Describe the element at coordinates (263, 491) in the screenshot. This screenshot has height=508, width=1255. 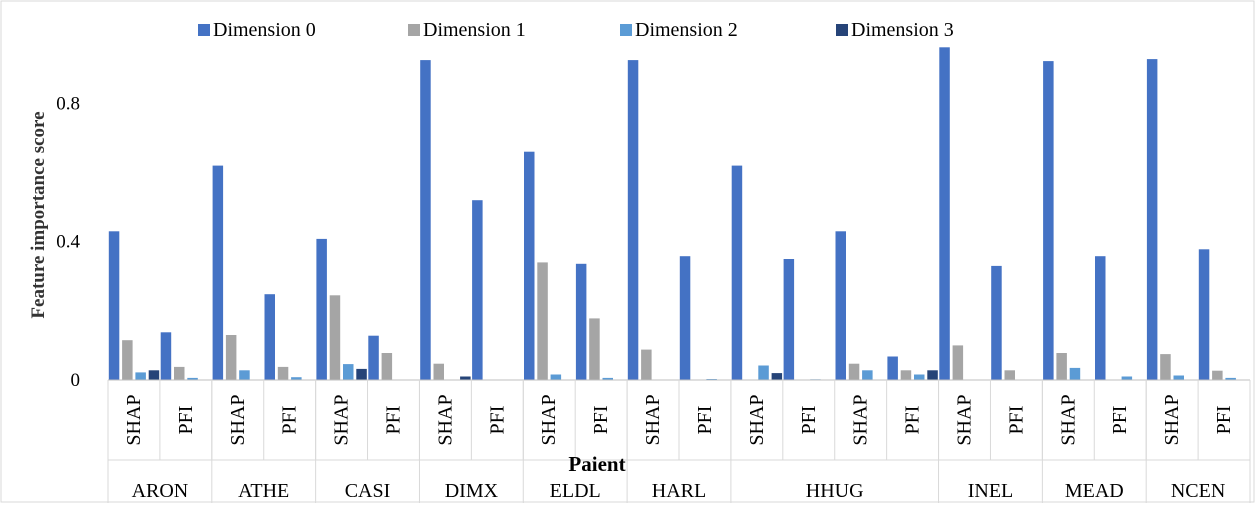
I see `patient-label-athe: ATHE` at that location.